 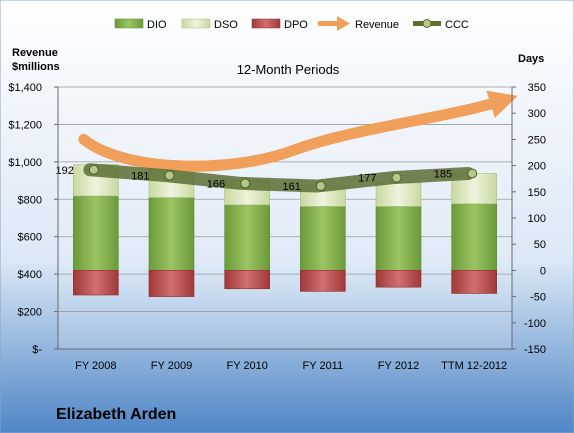 What do you see at coordinates (37, 350) in the screenshot?
I see `left-tick-label: $-` at bounding box center [37, 350].